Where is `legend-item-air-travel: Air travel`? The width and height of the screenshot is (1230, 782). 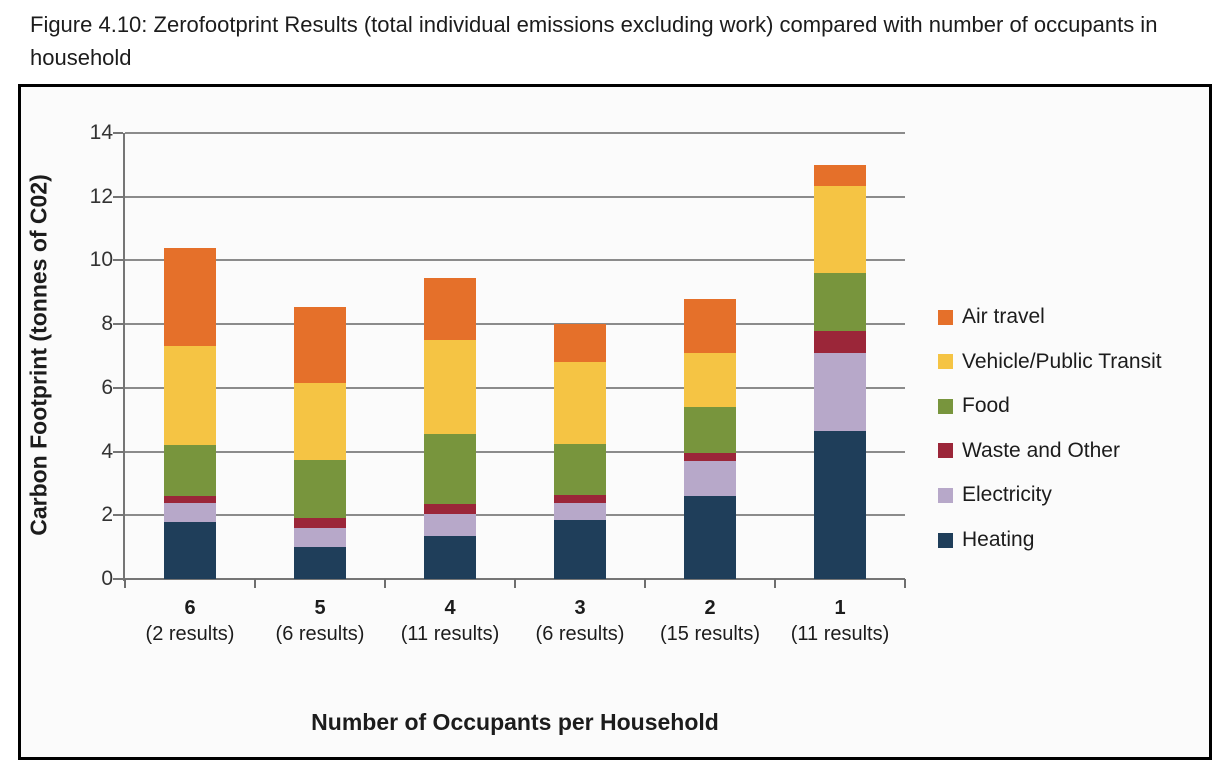
legend-item-air-travel: Air travel is located at coordinates (991, 317).